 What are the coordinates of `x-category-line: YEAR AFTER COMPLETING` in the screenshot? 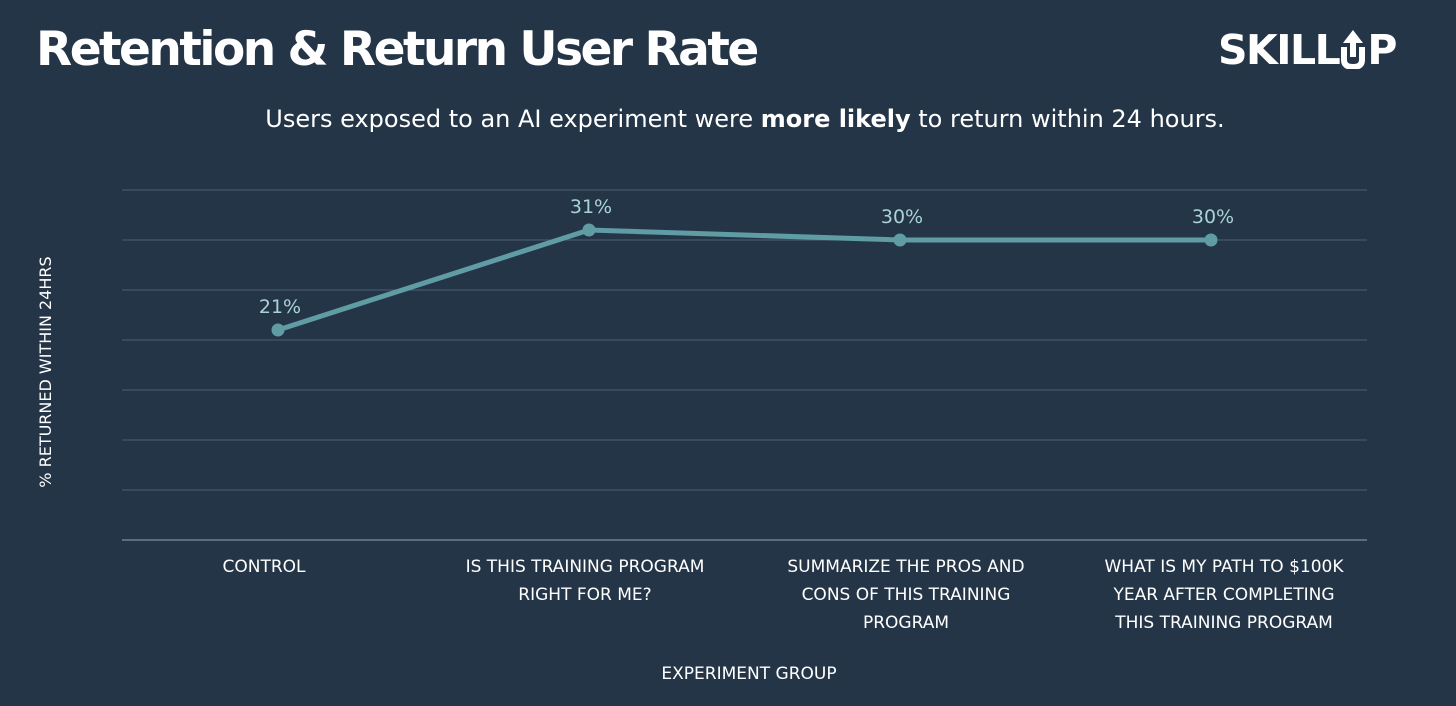 It's located at (1224, 595).